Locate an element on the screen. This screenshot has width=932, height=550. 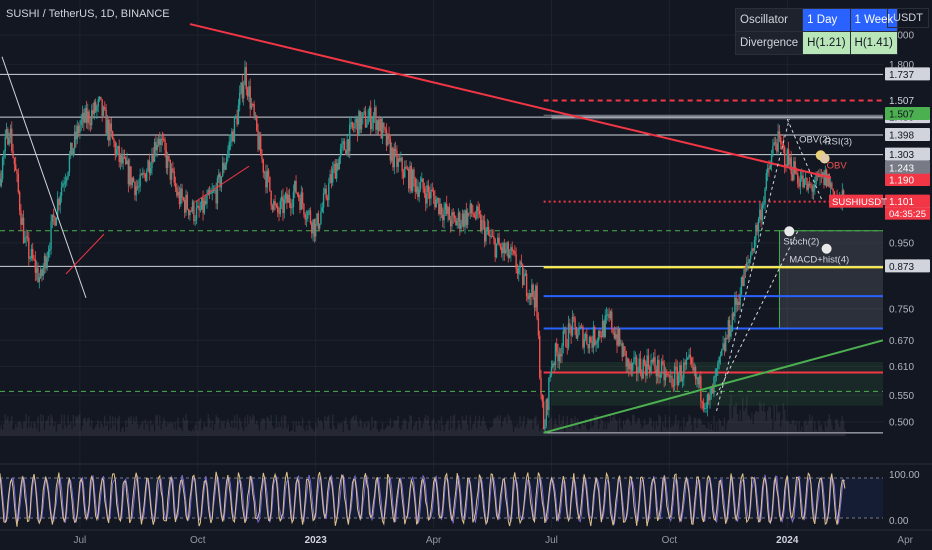
signal-label: Stoch(2) is located at coordinates (801, 241).